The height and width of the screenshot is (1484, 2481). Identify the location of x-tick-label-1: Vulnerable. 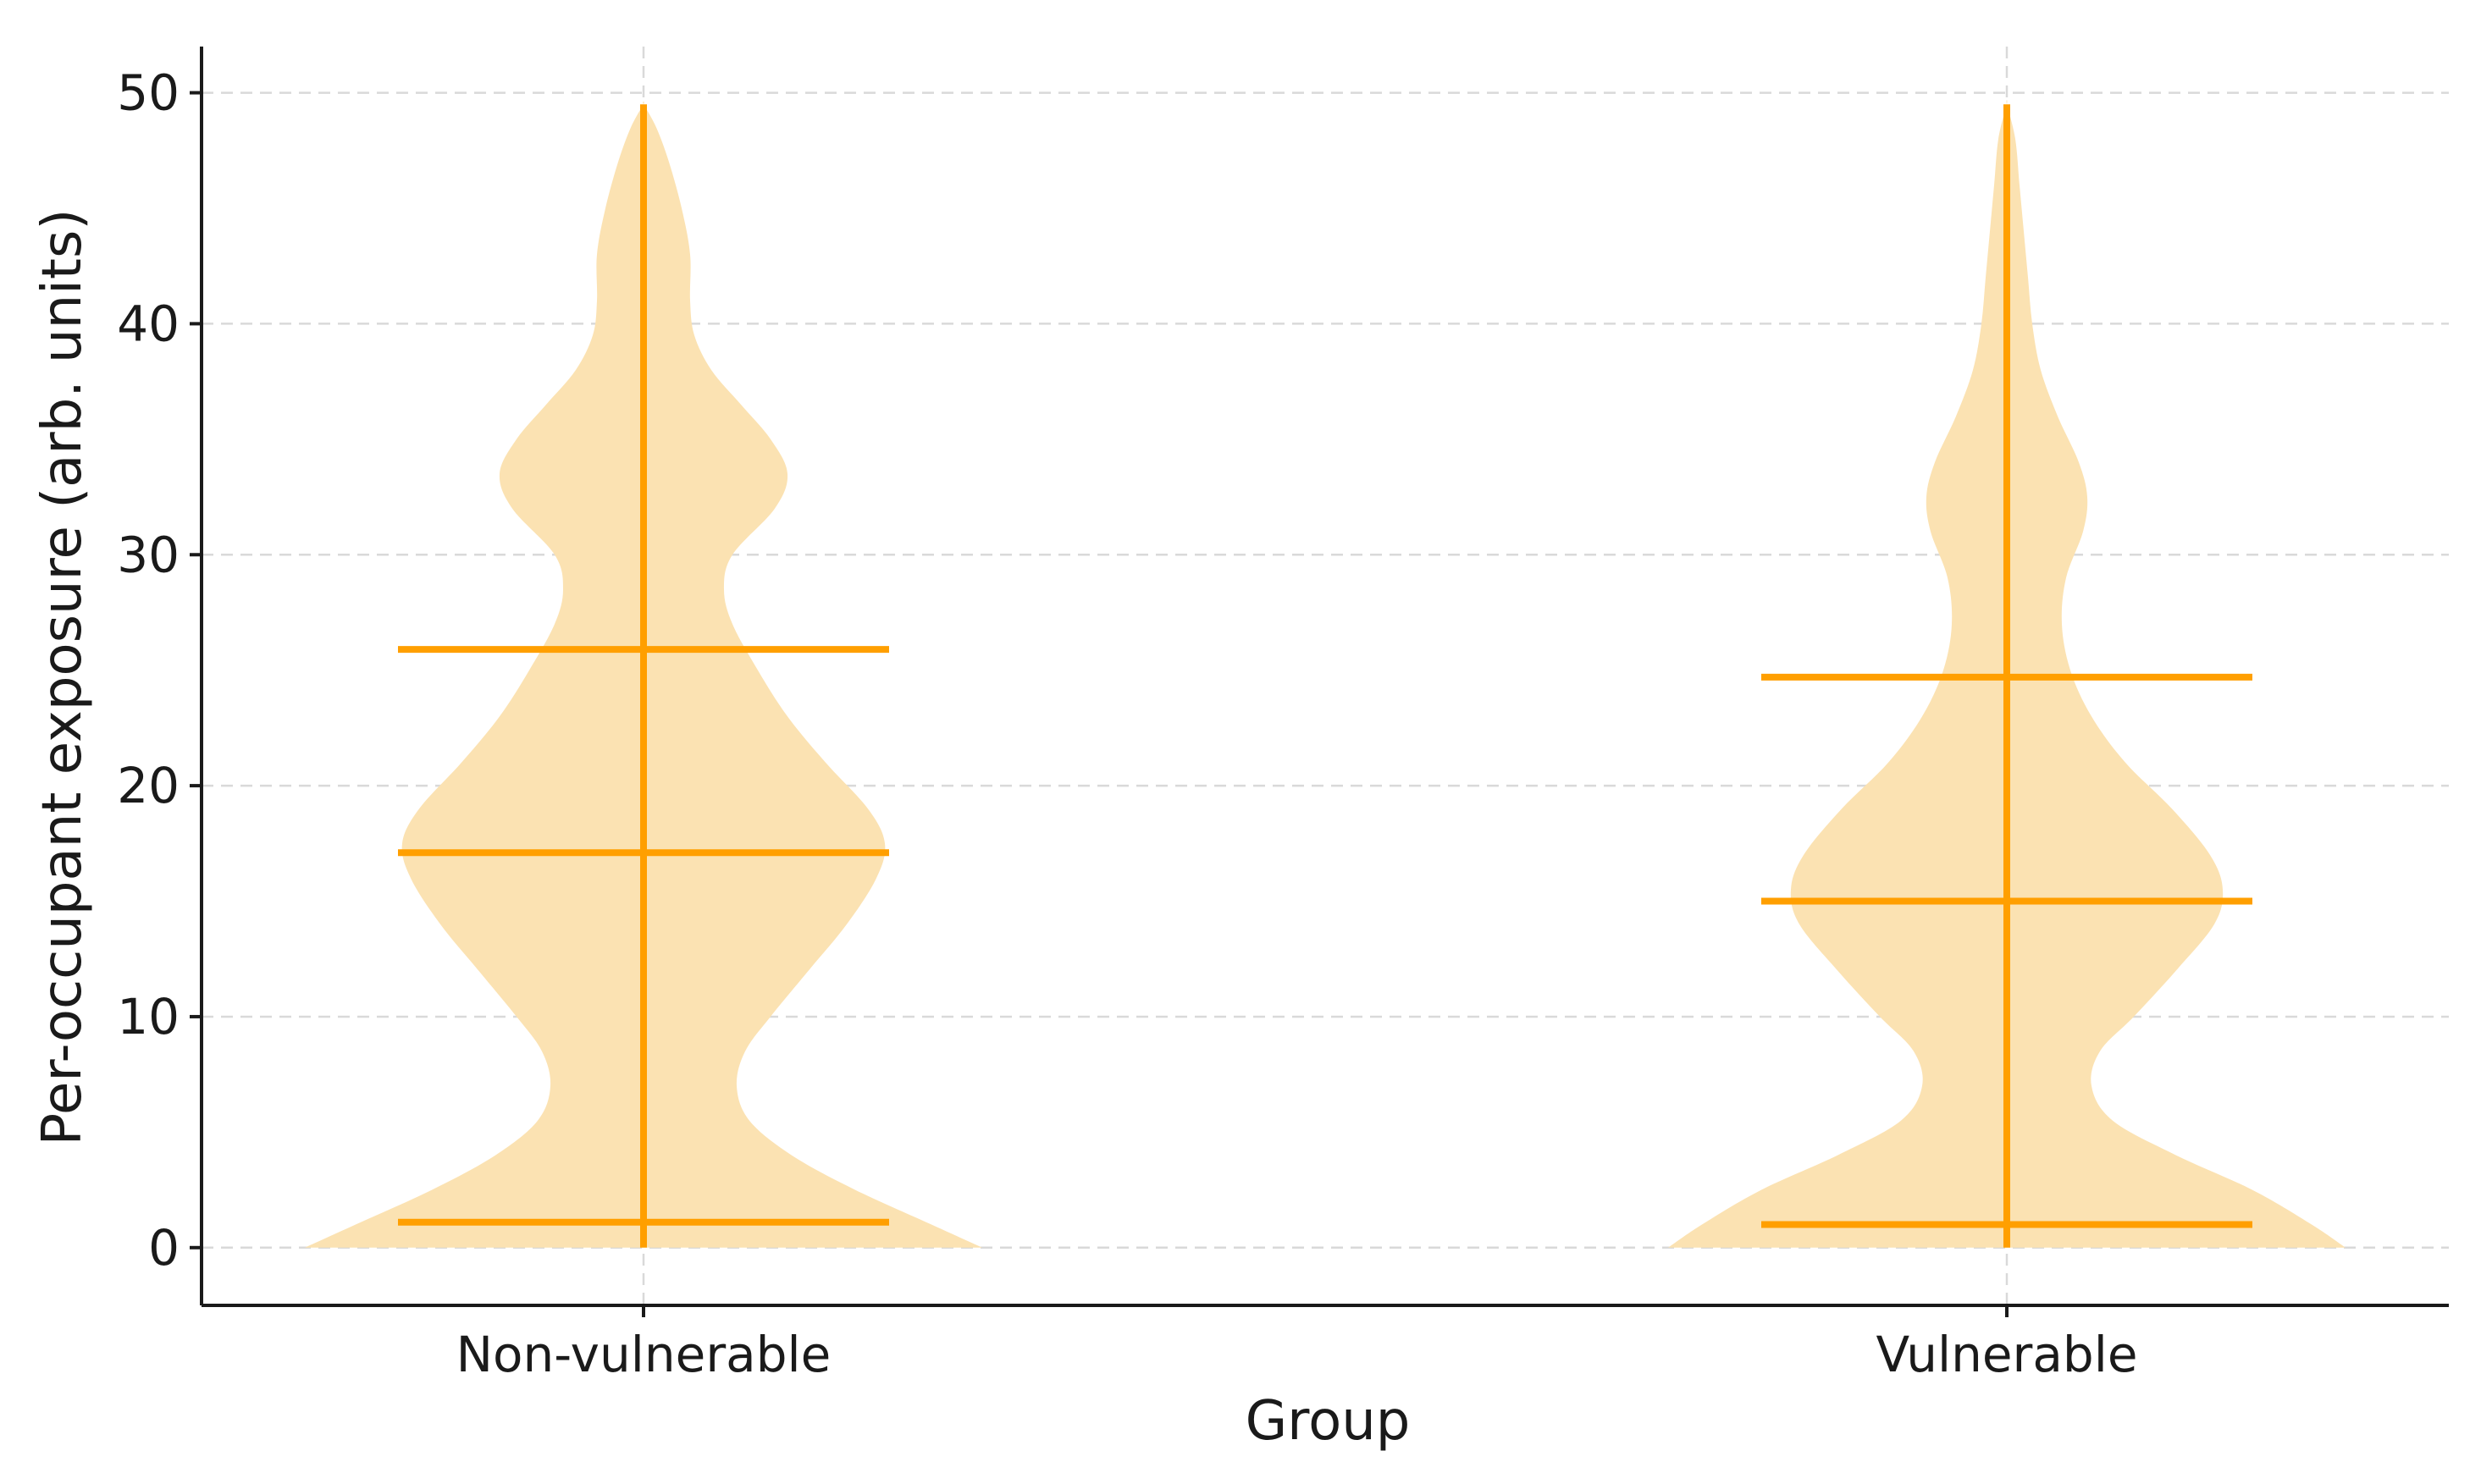
(2006, 1354).